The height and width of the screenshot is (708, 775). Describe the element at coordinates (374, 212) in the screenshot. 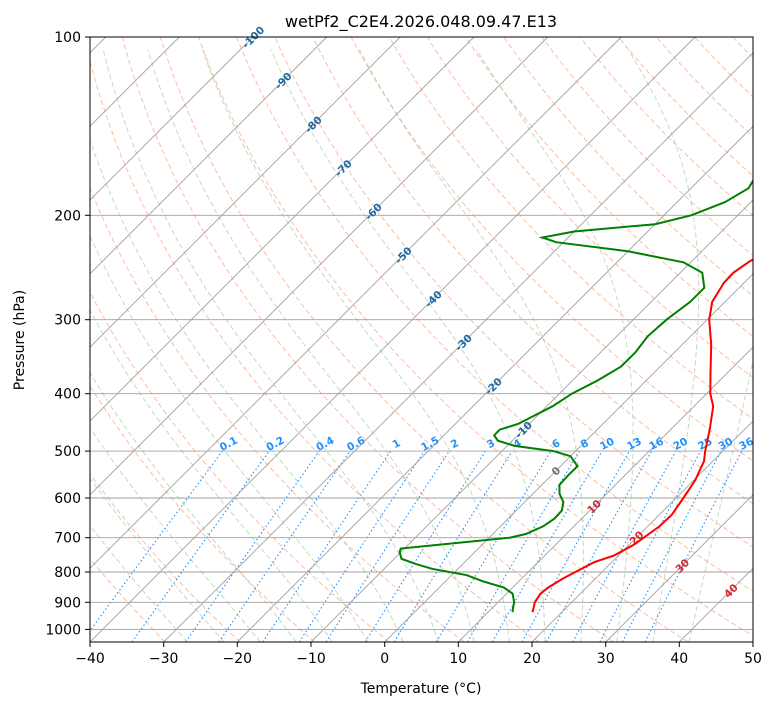

I see `isotherm-label: -60` at that location.